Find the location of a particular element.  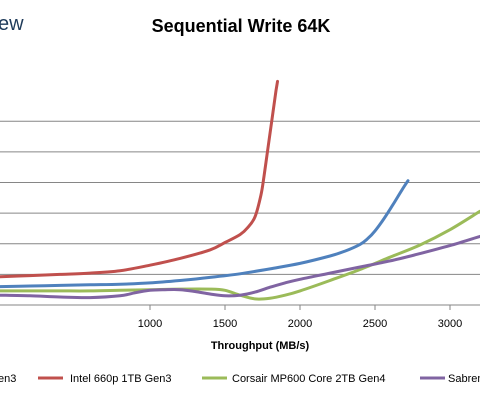

legend-label: Corsair MP600 Core 2TB Gen4 is located at coordinates (308, 379).